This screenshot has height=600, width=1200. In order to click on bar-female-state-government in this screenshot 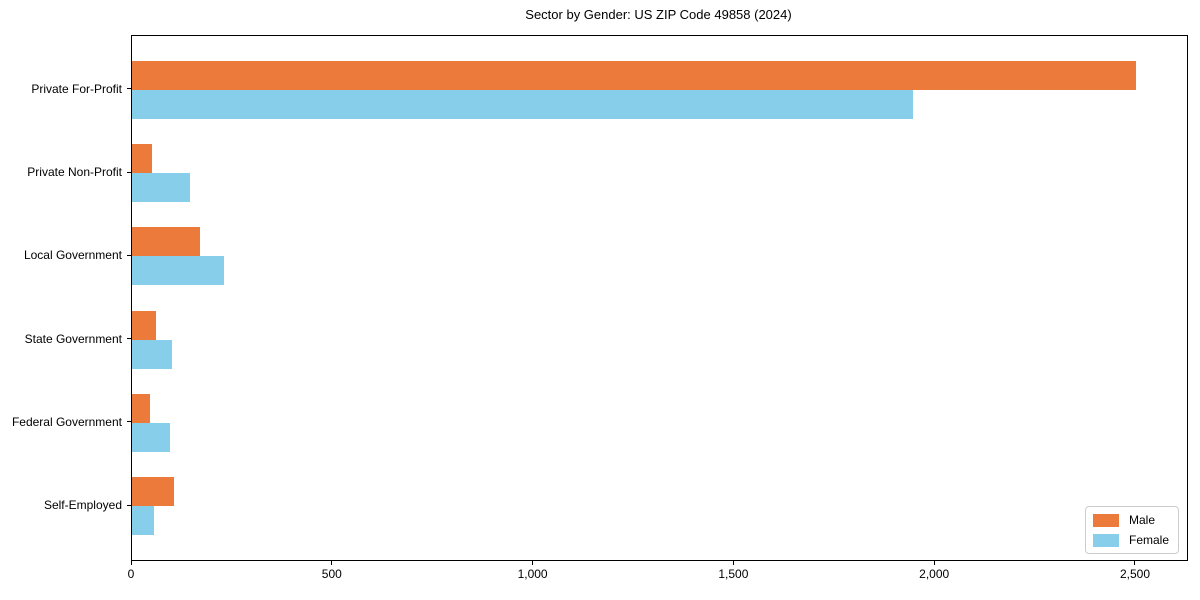, I will do `click(152, 354)`.